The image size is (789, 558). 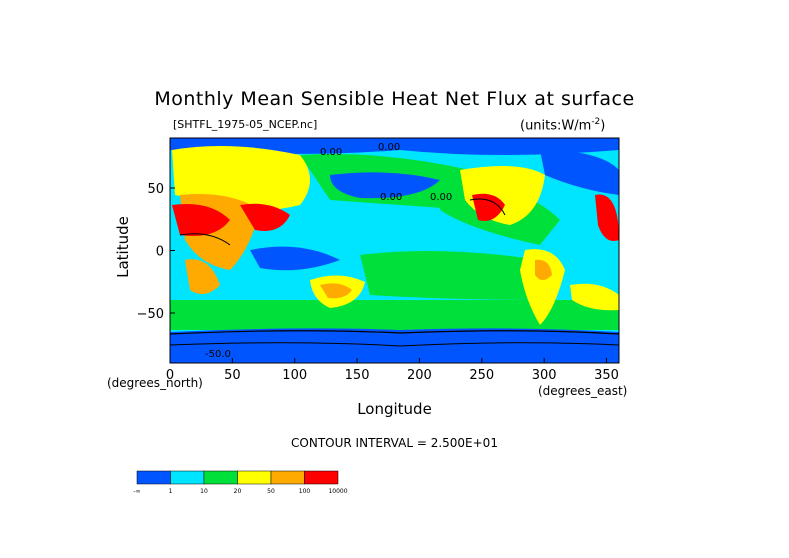 I want to click on colorbar-label: 100, so click(x=305, y=491).